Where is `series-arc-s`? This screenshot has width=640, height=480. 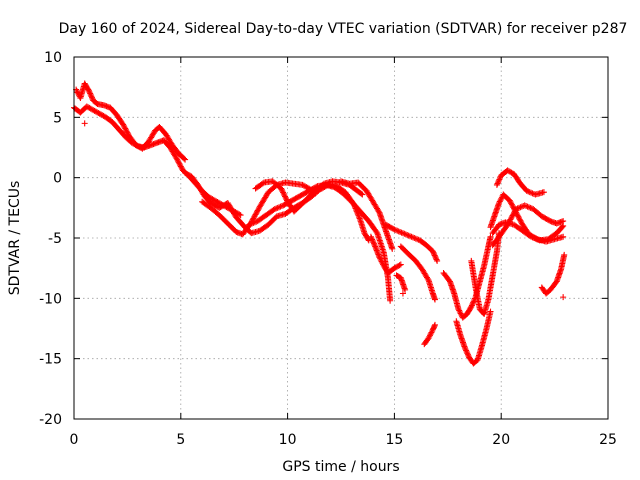 series-arc-s is located at coordinates (528, 225).